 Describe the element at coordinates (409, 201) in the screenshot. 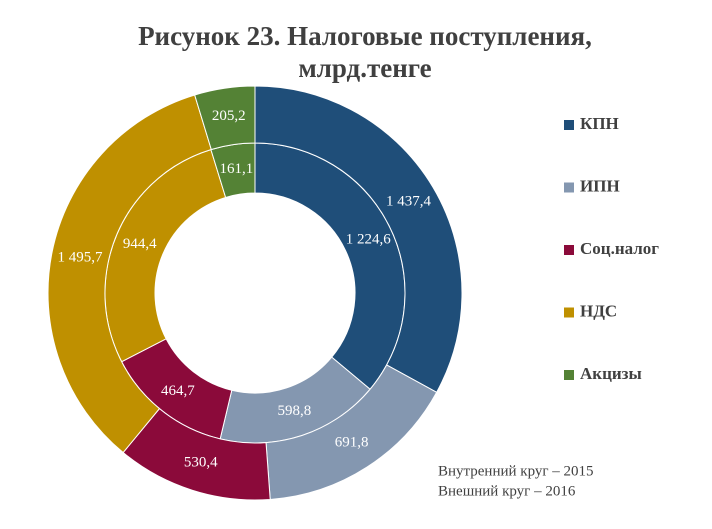

I see `data-label: 1 437,4` at that location.